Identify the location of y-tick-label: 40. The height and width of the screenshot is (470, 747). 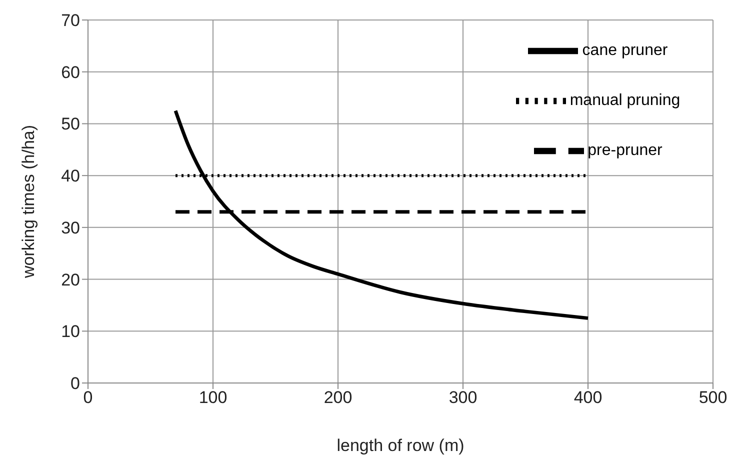
(70, 176).